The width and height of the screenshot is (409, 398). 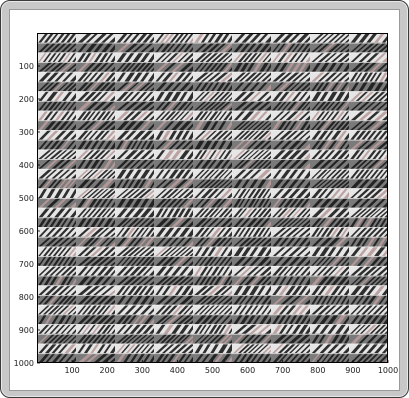 I want to click on y-tick-label: 300, so click(x=26, y=132).